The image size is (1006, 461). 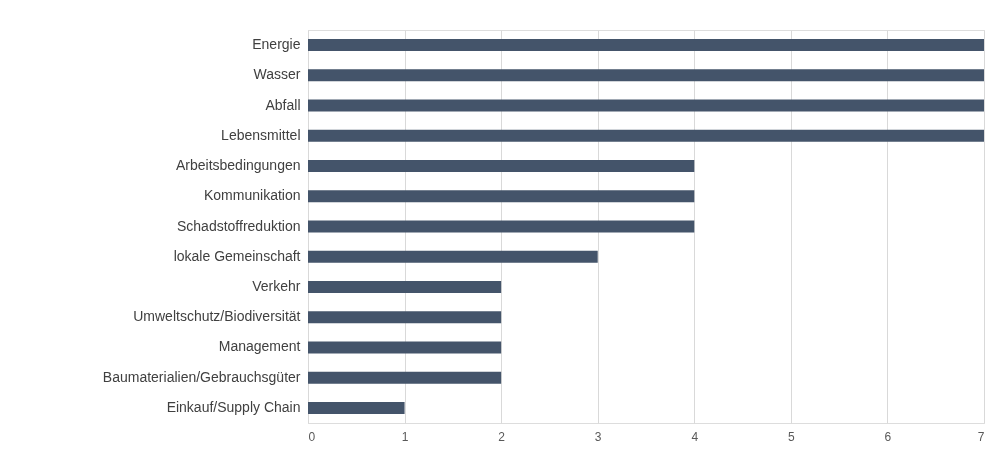 What do you see at coordinates (888, 436) in the screenshot?
I see `x-tick-label: 6` at bounding box center [888, 436].